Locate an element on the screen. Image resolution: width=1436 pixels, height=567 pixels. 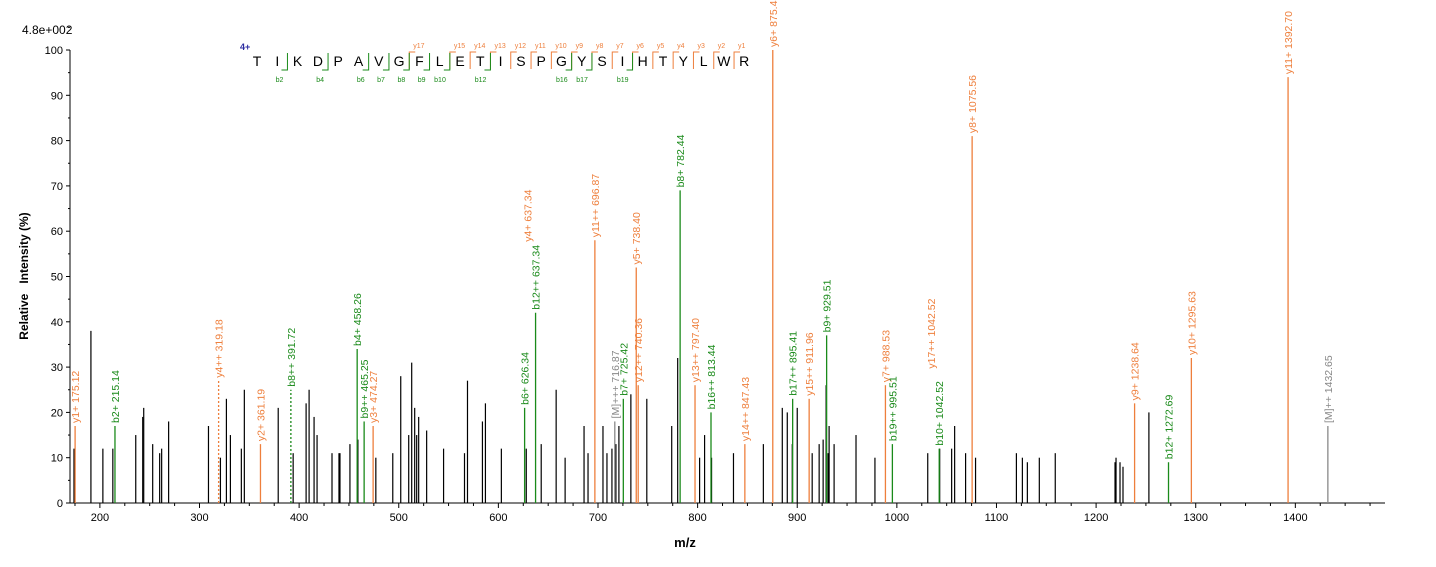
intensity-scale-label: 4.8e+002 is located at coordinates (47, 30).